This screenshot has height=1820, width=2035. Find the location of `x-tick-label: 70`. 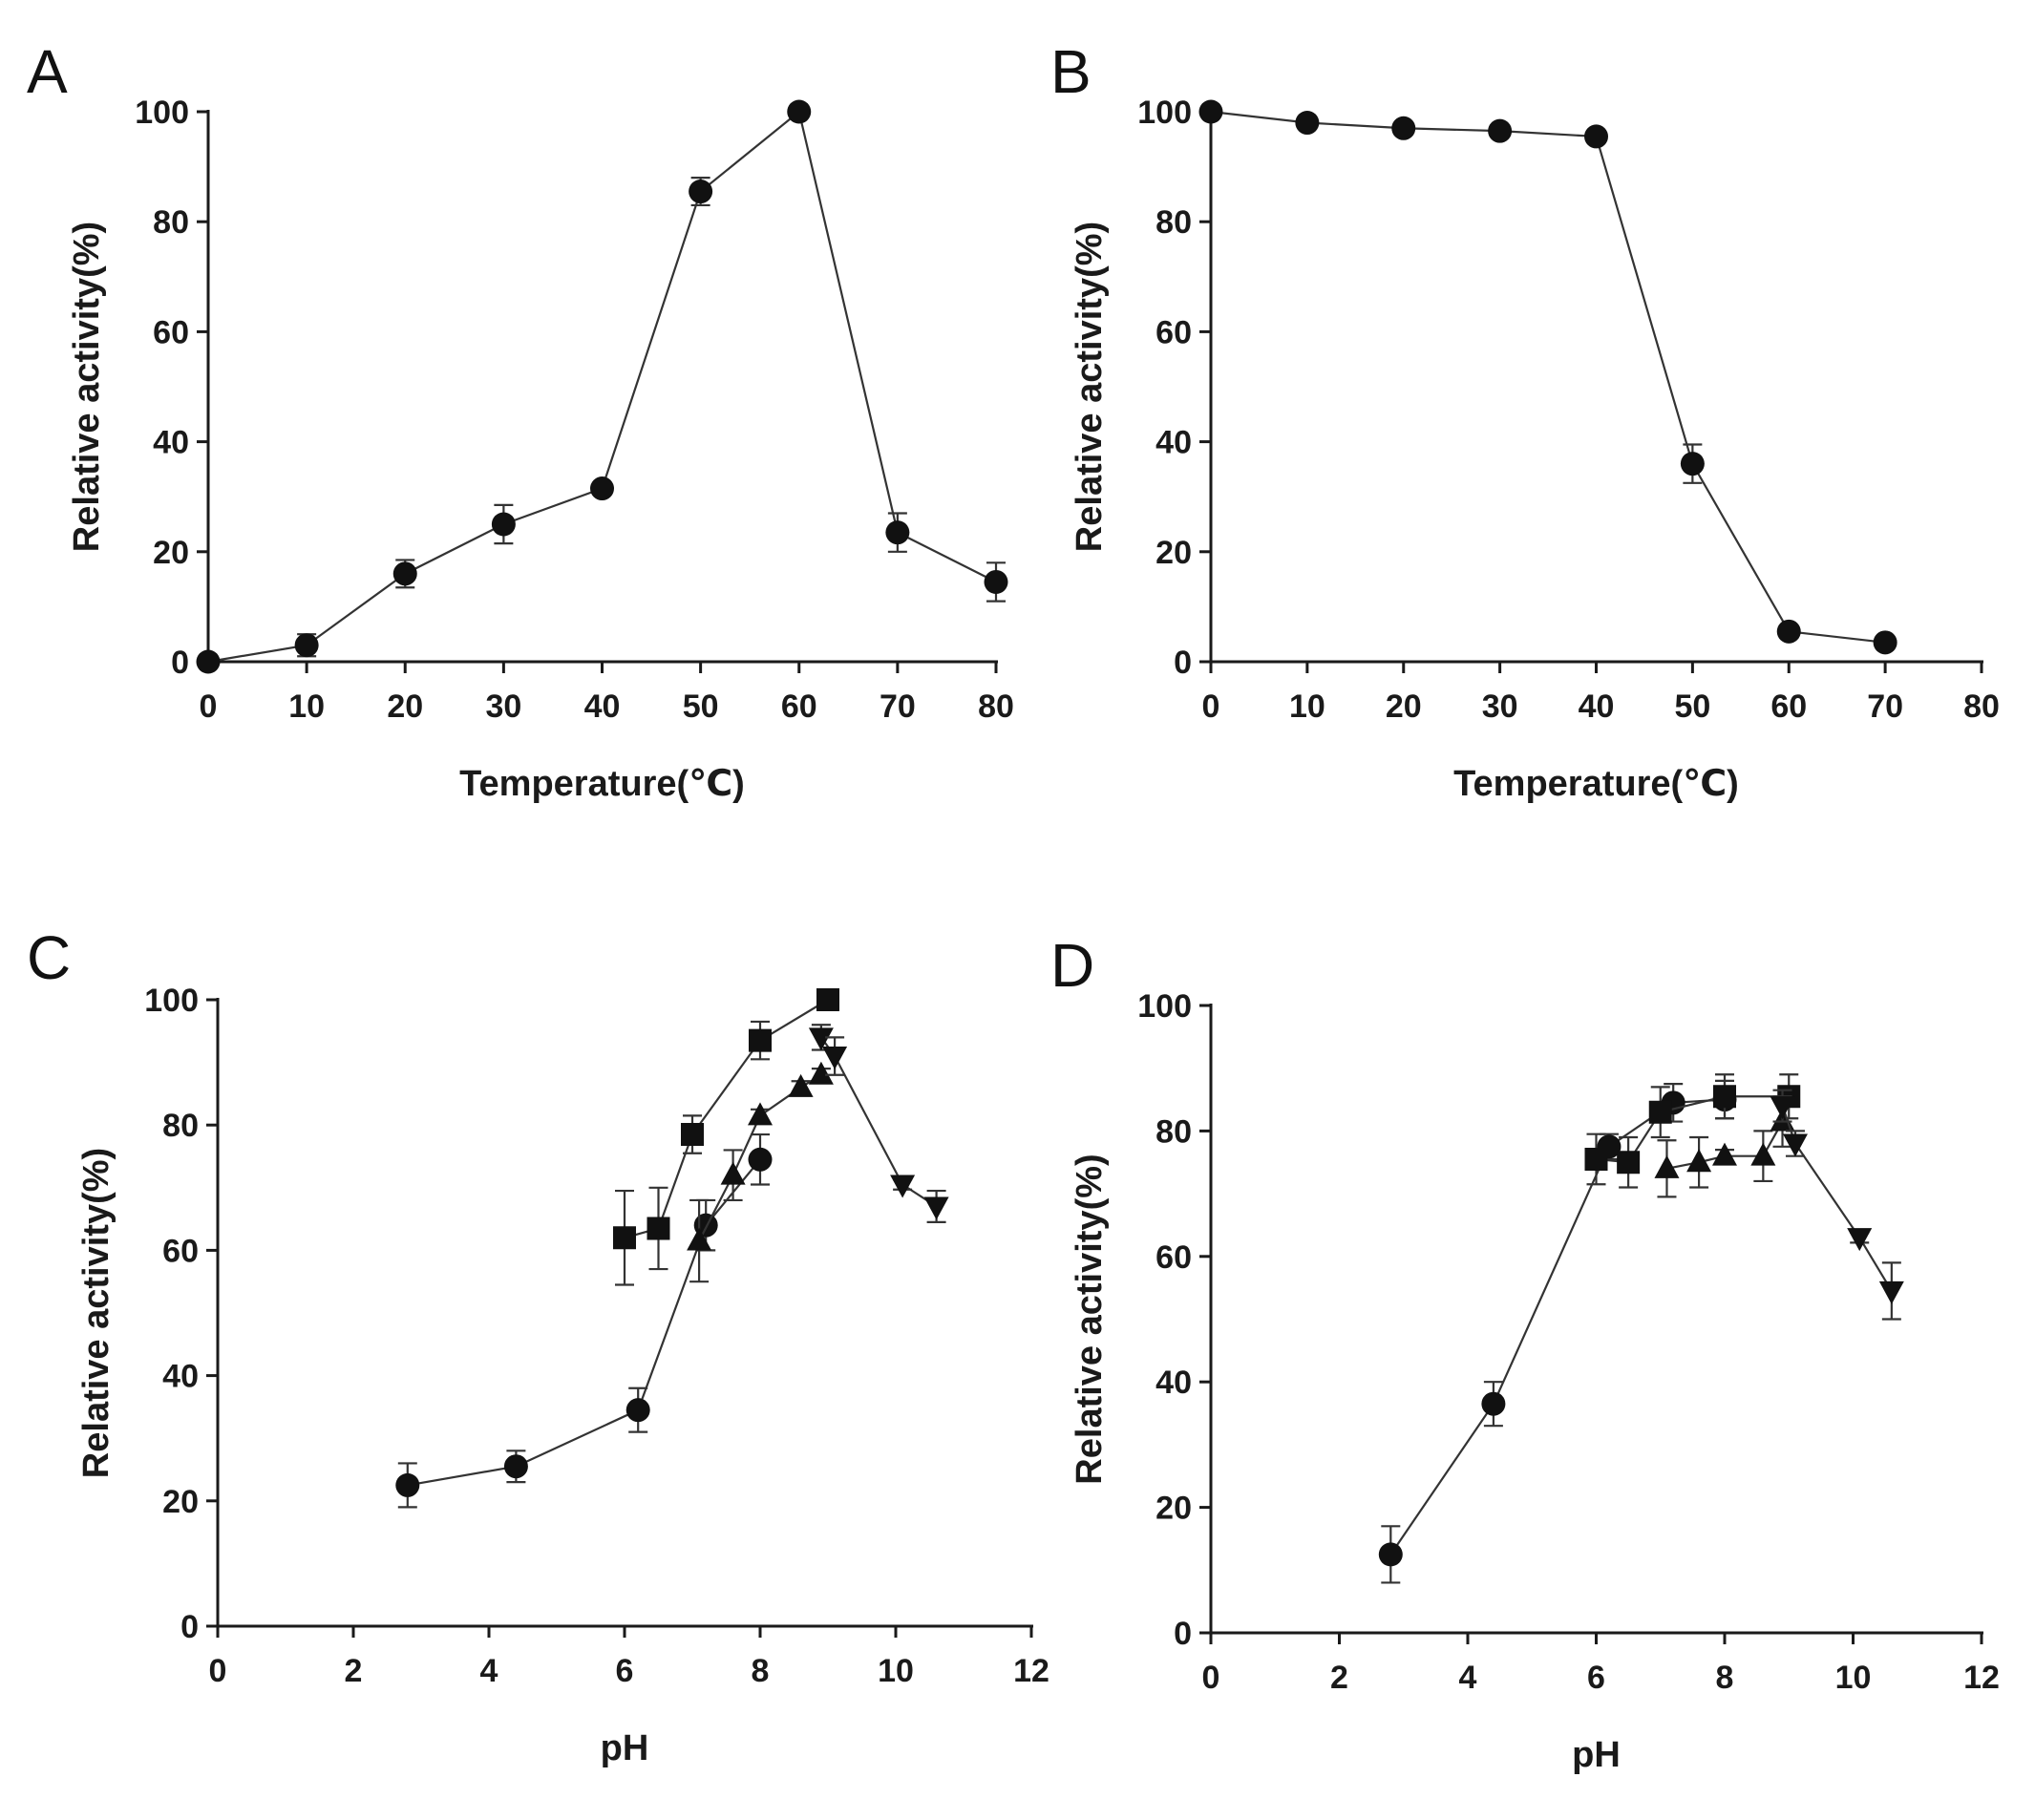

x-tick-label: 70 is located at coordinates (898, 706).